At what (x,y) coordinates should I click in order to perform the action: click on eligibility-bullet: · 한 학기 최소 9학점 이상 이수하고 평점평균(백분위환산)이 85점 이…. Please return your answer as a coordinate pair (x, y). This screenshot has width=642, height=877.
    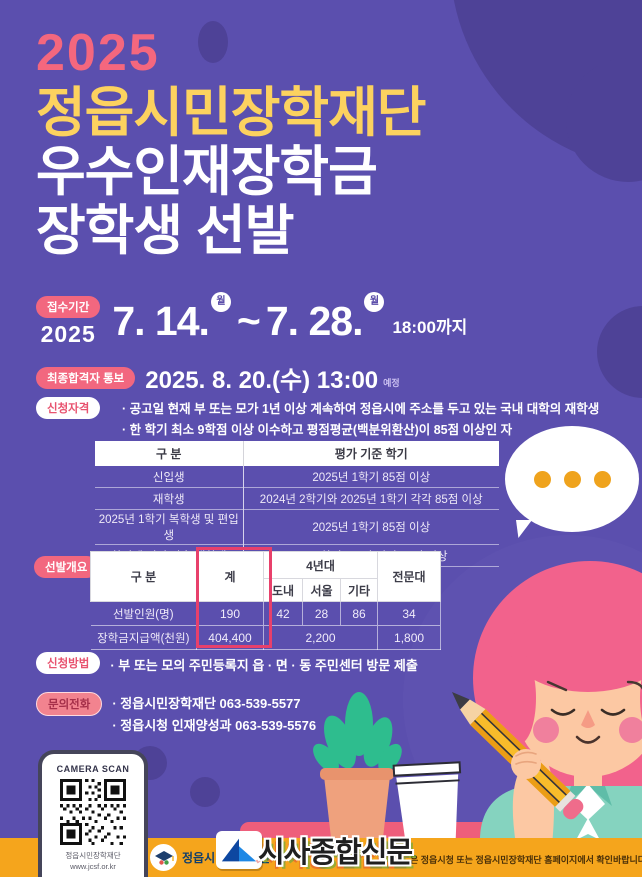
    Looking at the image, I should click on (317, 430).